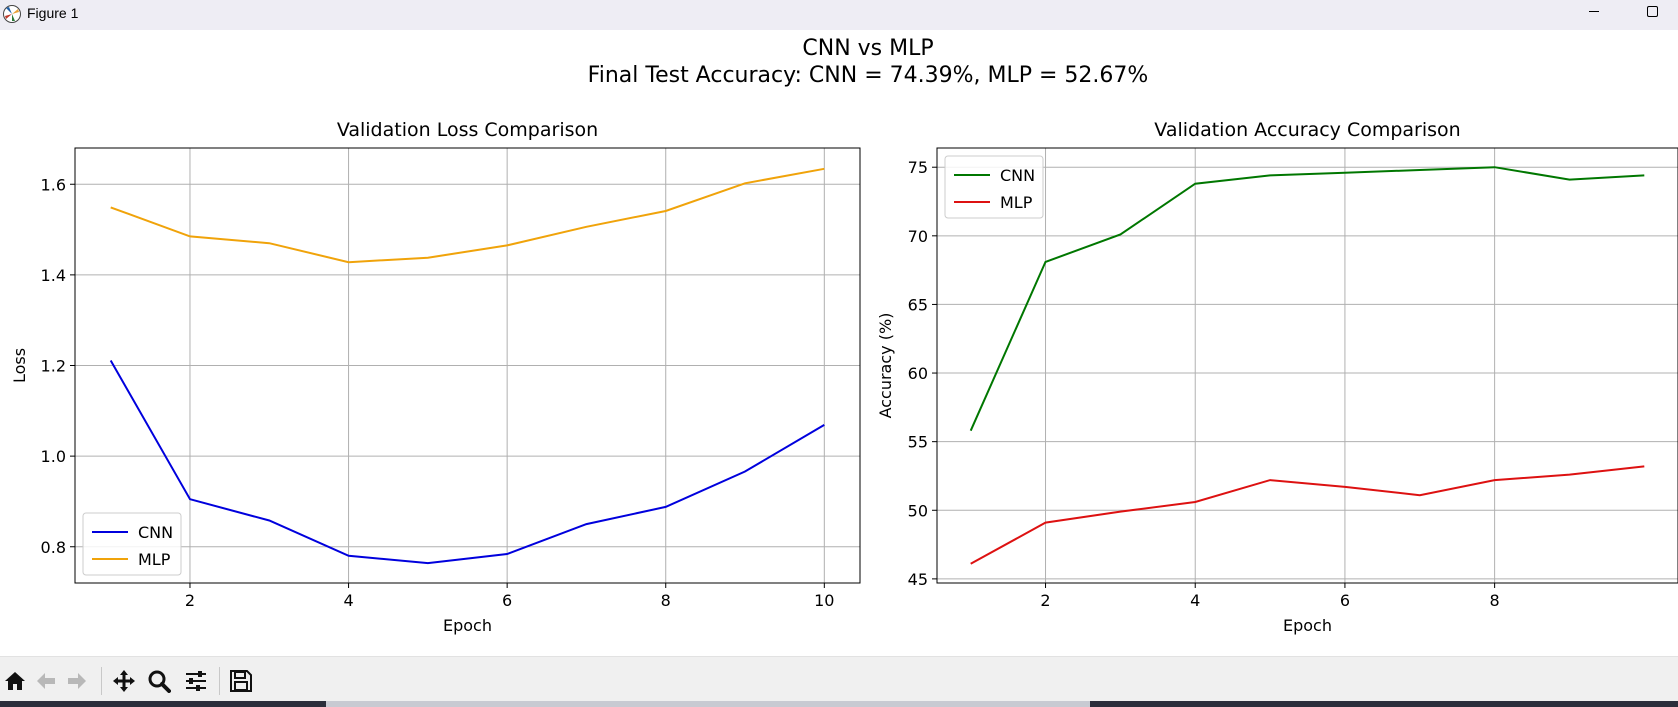 The image size is (1678, 707). What do you see at coordinates (839, 704) in the screenshot?
I see `taskbar-strip` at bounding box center [839, 704].